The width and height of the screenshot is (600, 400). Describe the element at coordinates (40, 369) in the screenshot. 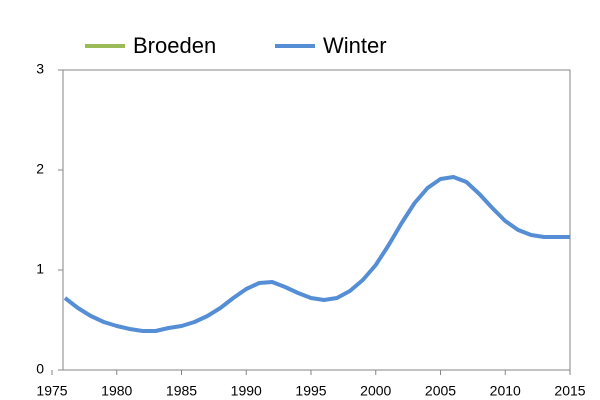

I see `y-tick-label: 0` at that location.